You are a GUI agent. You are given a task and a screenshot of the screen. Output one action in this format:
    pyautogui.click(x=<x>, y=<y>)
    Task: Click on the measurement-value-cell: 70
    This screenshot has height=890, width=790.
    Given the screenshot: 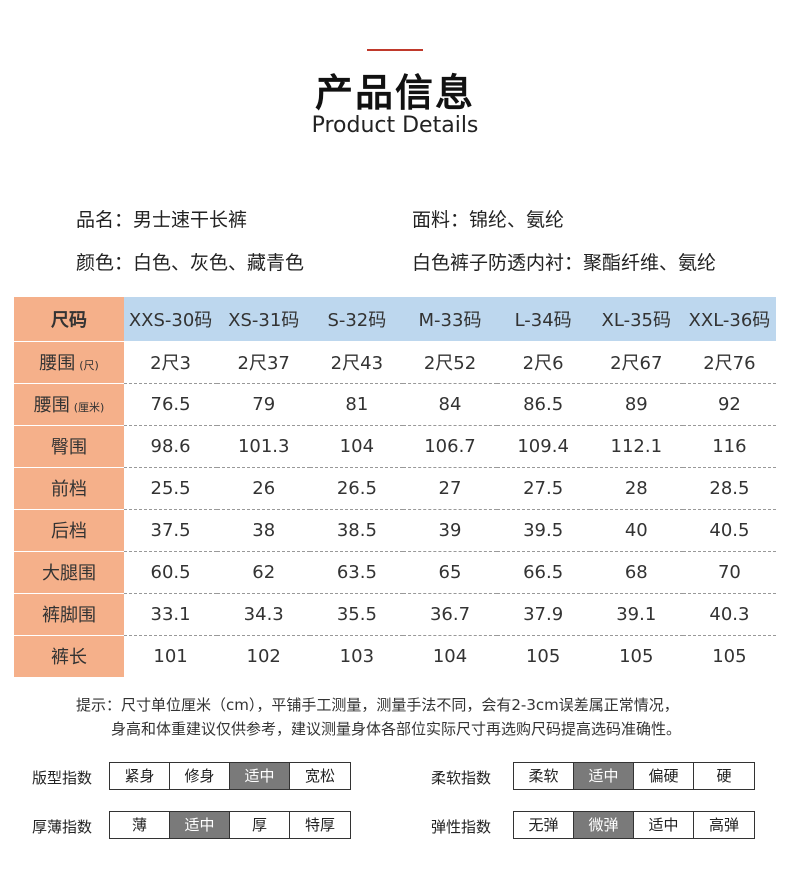 What is the action you would take?
    pyautogui.click(x=729, y=572)
    